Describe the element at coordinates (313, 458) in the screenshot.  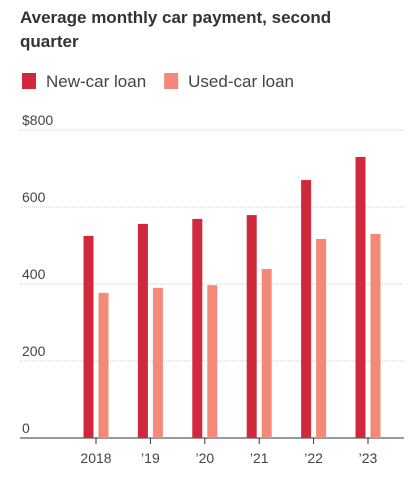
I see `x-tick-label: ’22` at that location.